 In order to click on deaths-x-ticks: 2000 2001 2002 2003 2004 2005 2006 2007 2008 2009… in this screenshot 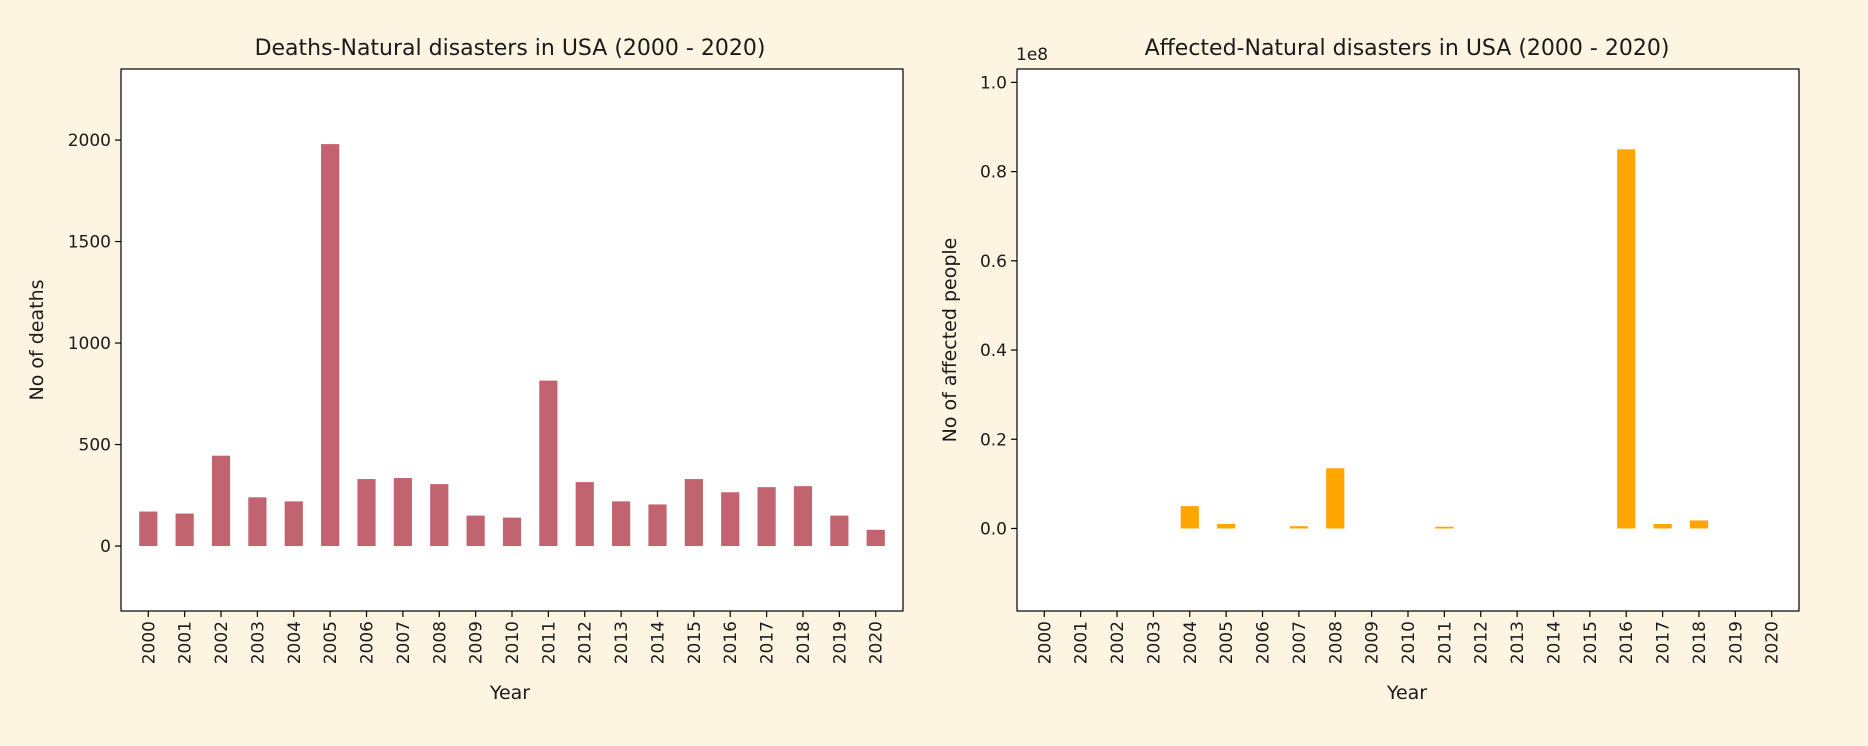, I will do `click(513, 637)`.